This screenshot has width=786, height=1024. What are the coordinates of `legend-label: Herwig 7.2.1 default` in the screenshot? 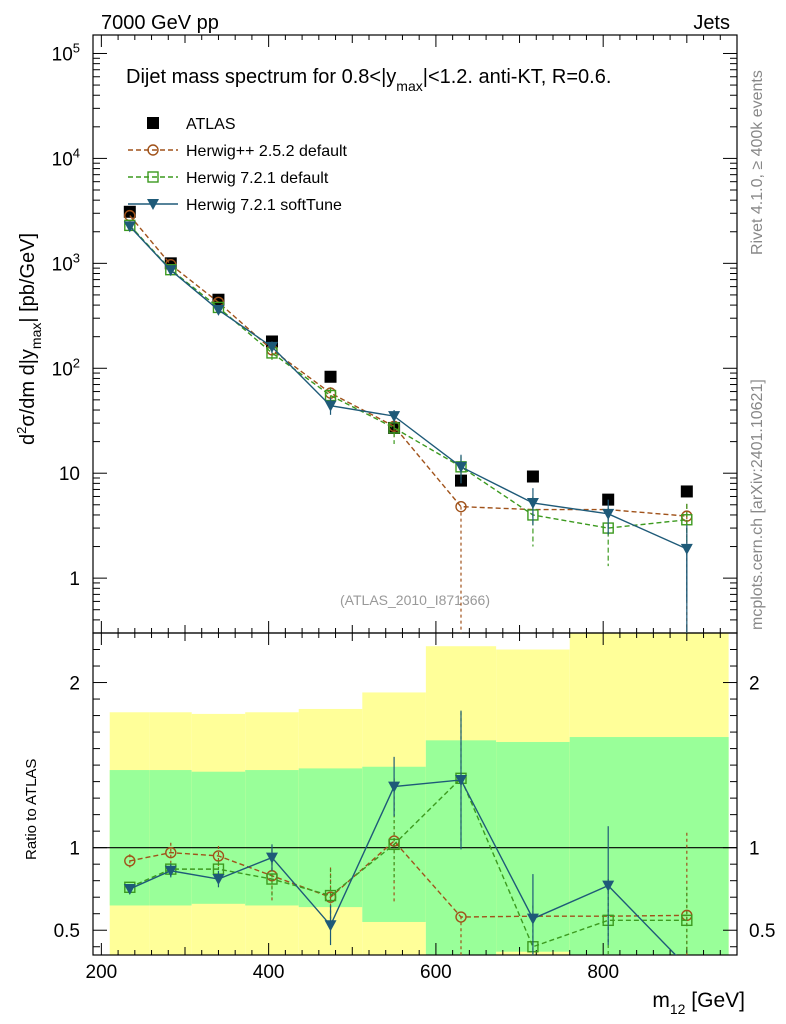 It's located at (257, 178).